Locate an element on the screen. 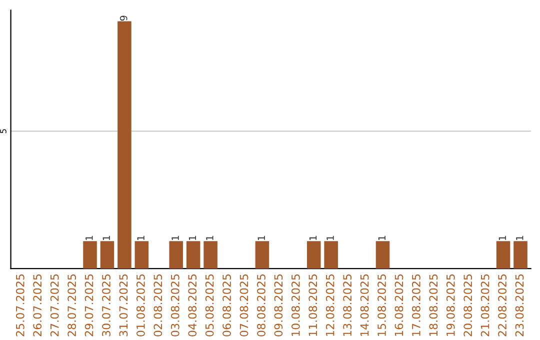  x-tick-label: 02.08.2025 is located at coordinates (158, 305).